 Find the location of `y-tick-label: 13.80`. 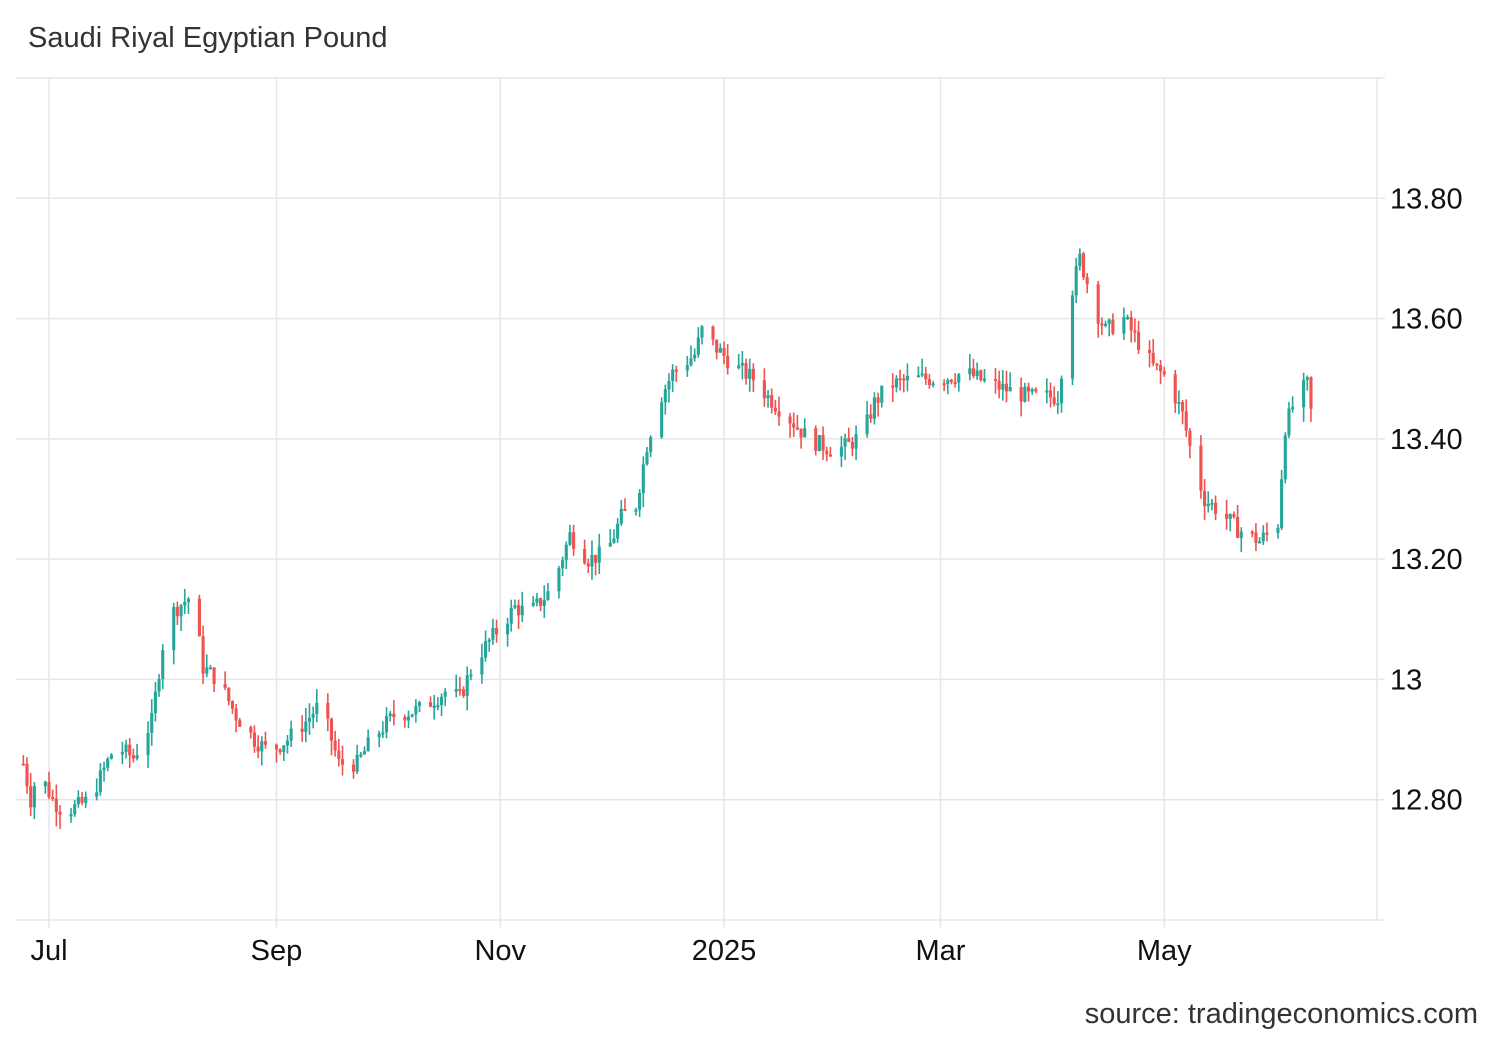

y-tick-label: 13.80 is located at coordinates (1426, 199).